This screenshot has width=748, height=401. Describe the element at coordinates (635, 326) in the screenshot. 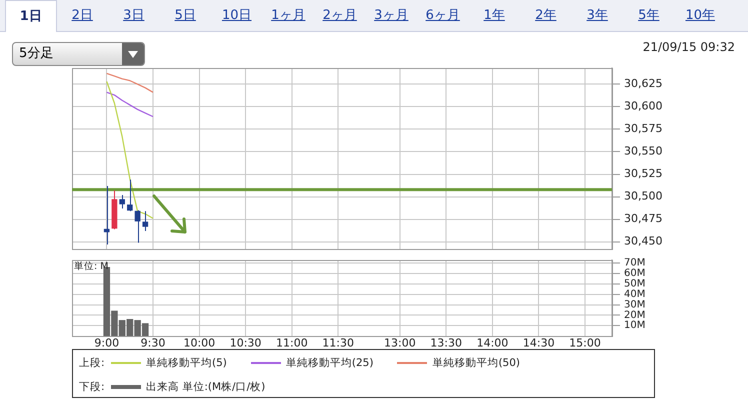

I see `y-tick-label: 10M` at that location.